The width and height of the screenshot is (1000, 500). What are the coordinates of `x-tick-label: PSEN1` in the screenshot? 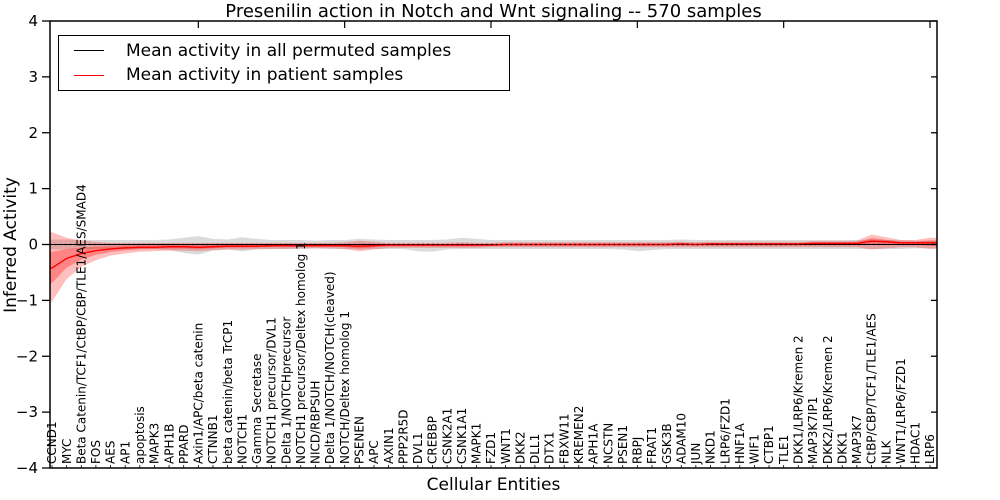 It's located at (623, 444).